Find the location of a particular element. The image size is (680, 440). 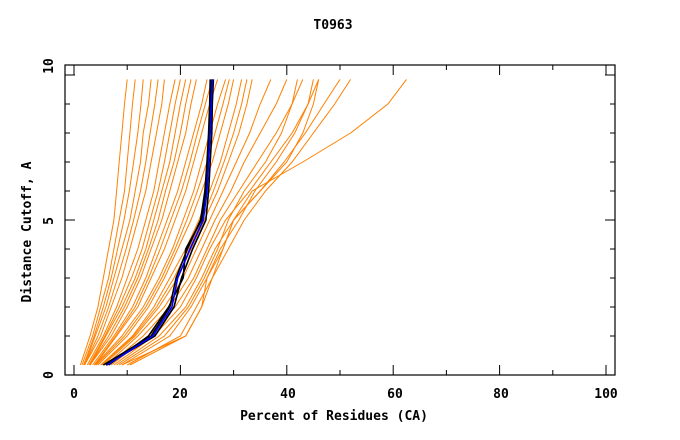

y-tick-label: 0 is located at coordinates (49, 375).